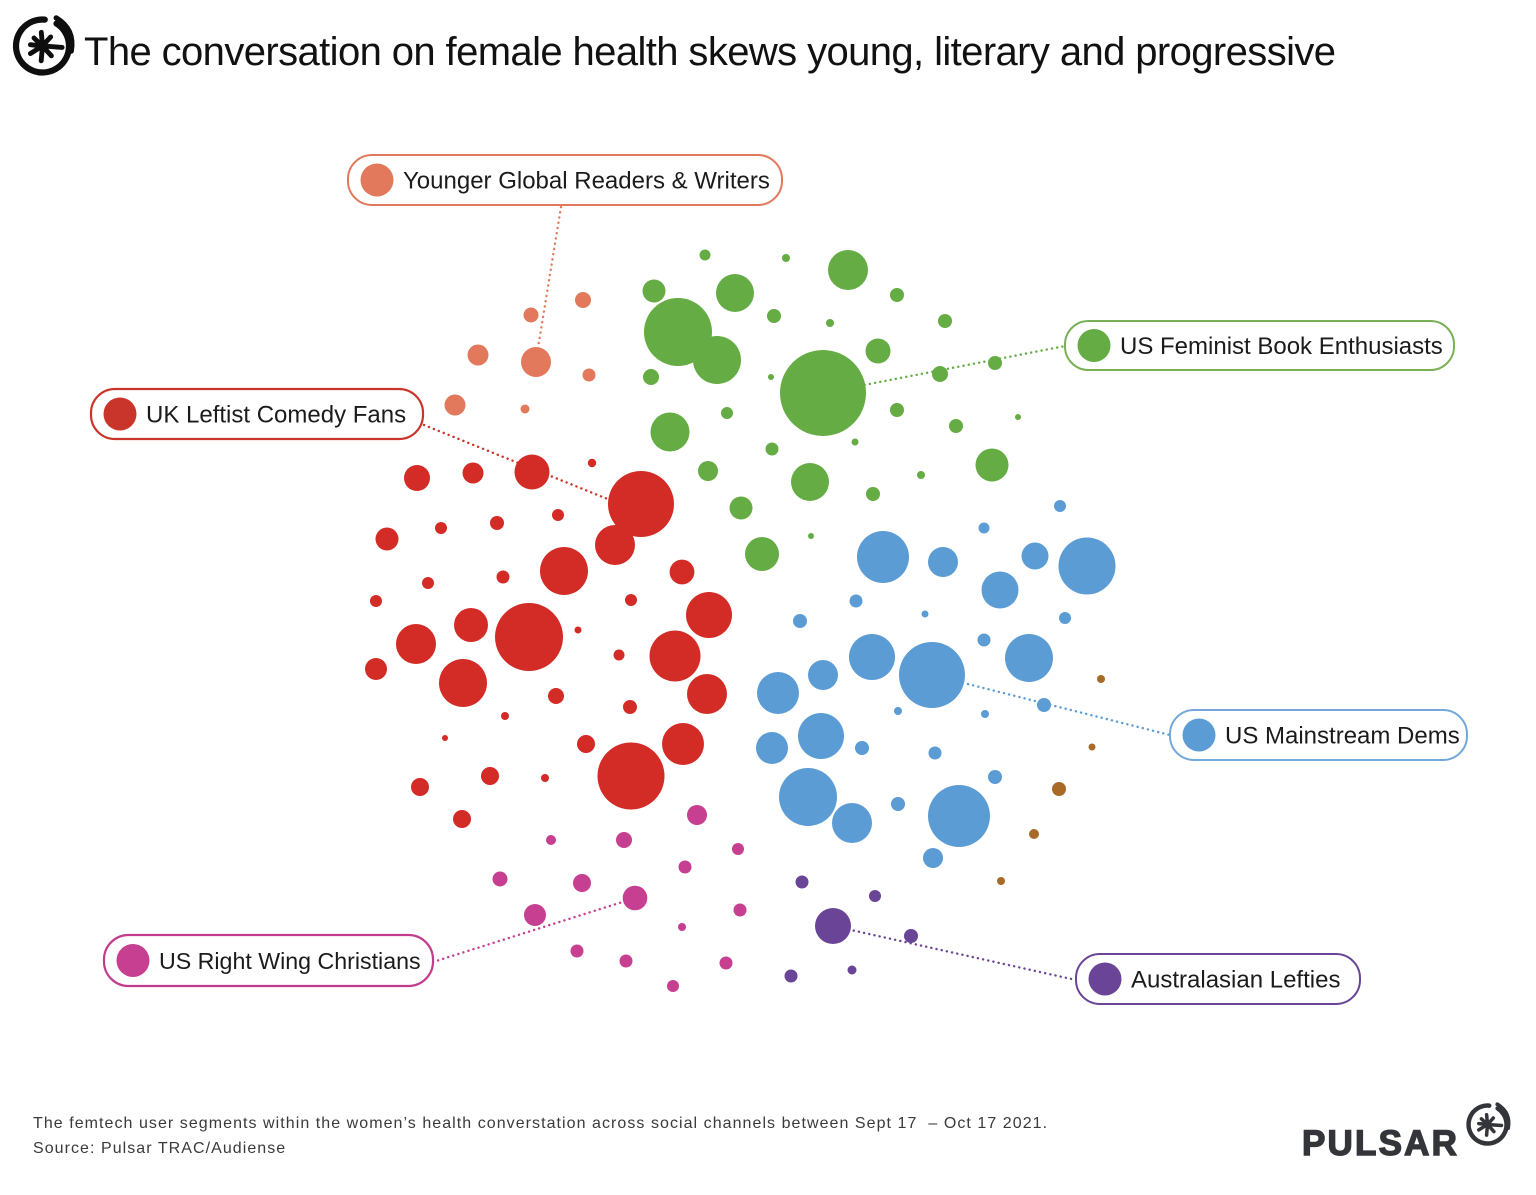  I want to click on svg-text: US Feminist Book Enthusiasts, so click(1281, 346).